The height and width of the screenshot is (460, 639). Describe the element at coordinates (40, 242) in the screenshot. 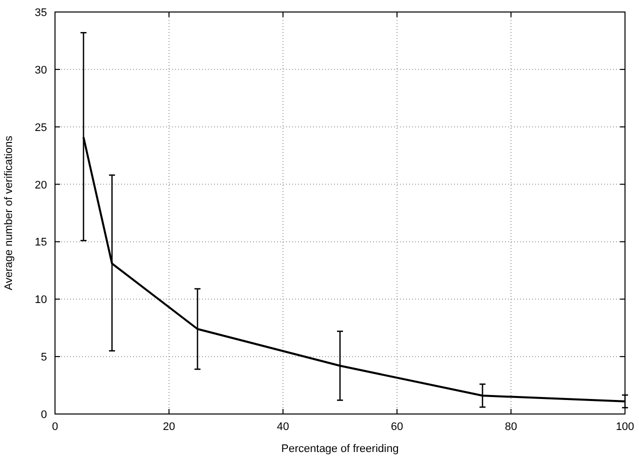

I see `y-tick-label: 15` at that location.